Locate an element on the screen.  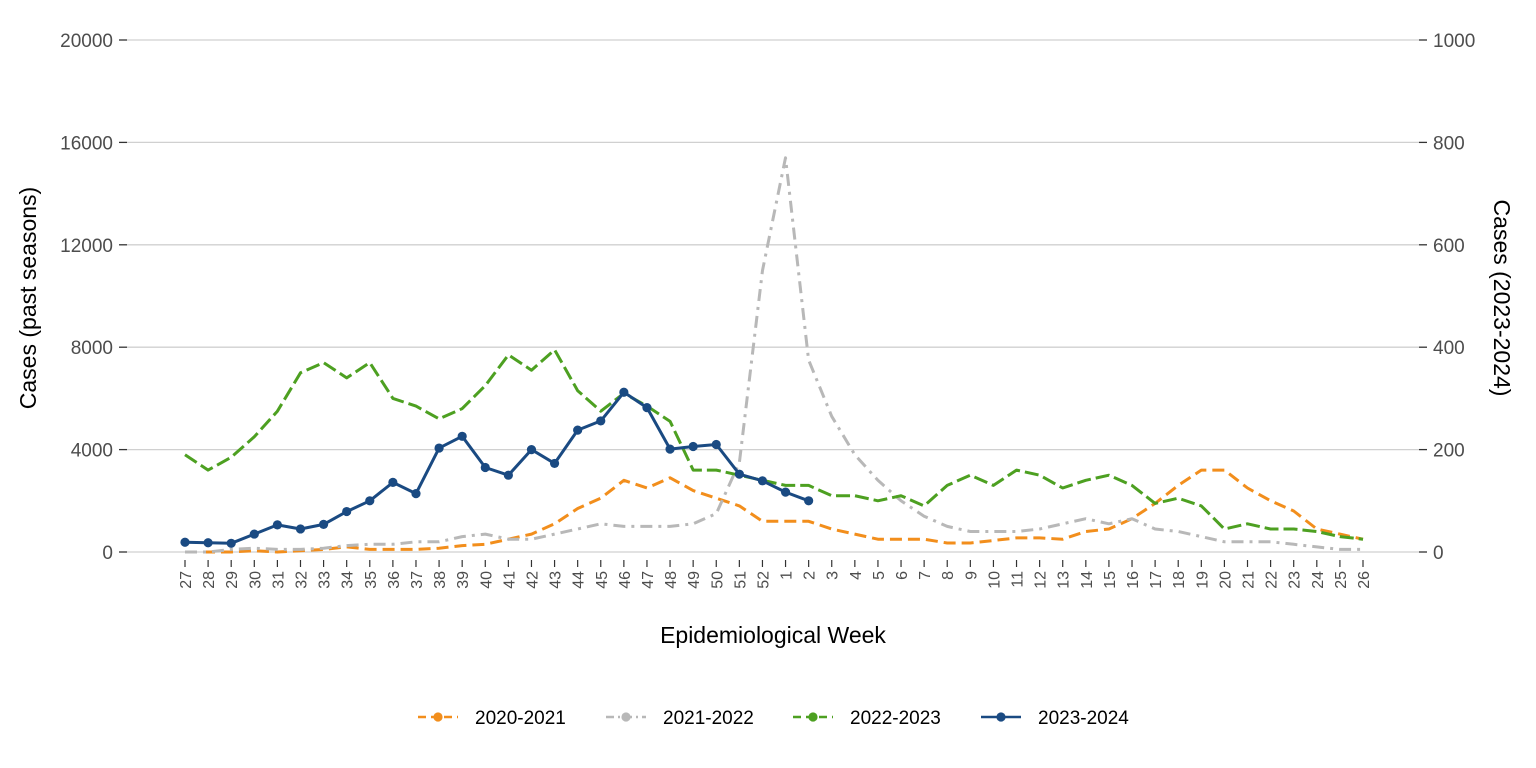
x-tick-label: 23 is located at coordinates (1295, 580).